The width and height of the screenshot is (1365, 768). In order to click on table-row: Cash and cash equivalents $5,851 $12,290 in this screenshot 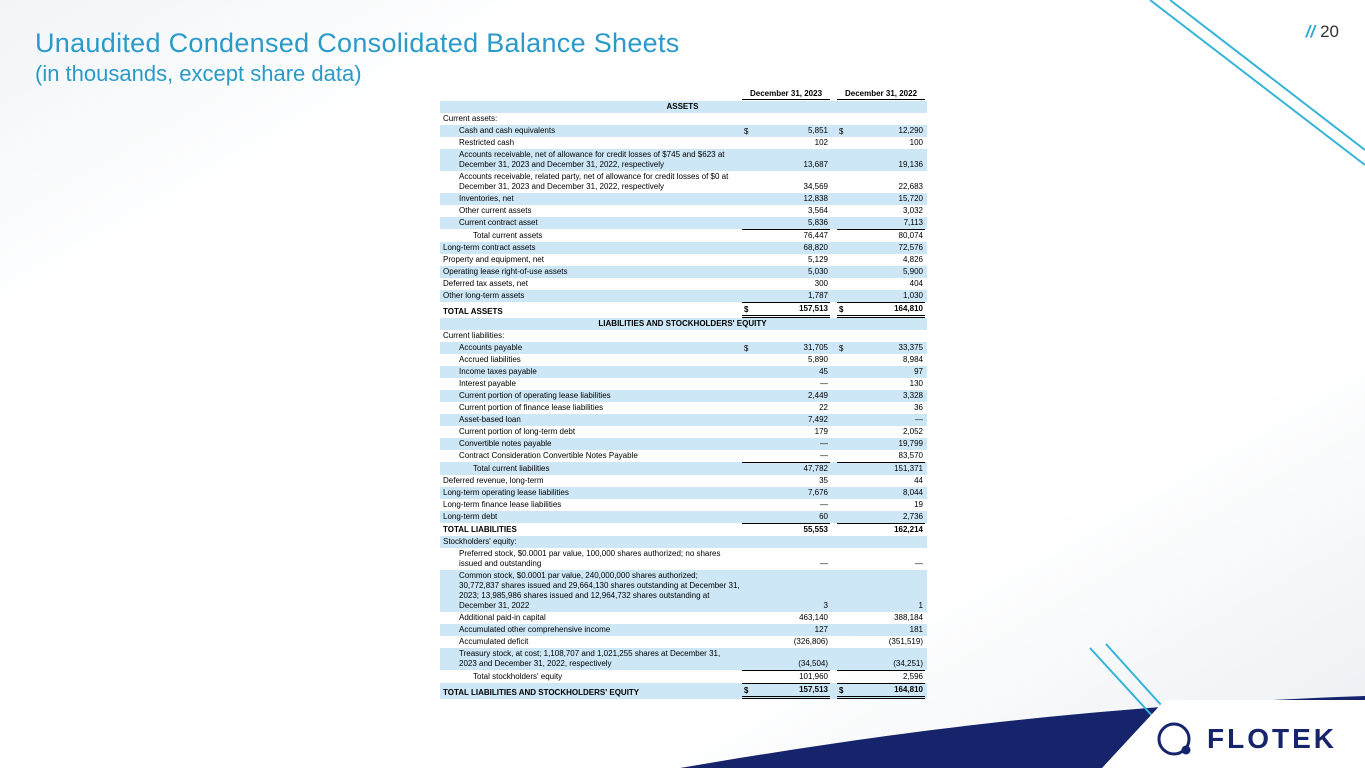, I will do `click(683, 131)`.